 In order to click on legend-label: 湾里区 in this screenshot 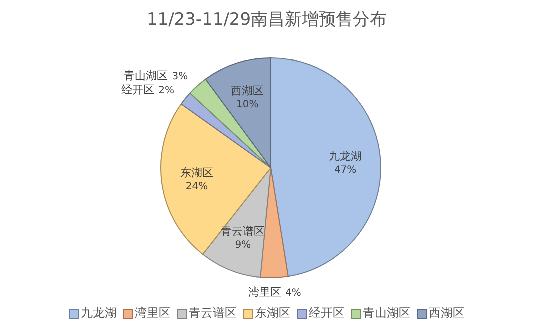, I will do `click(152, 313)`.